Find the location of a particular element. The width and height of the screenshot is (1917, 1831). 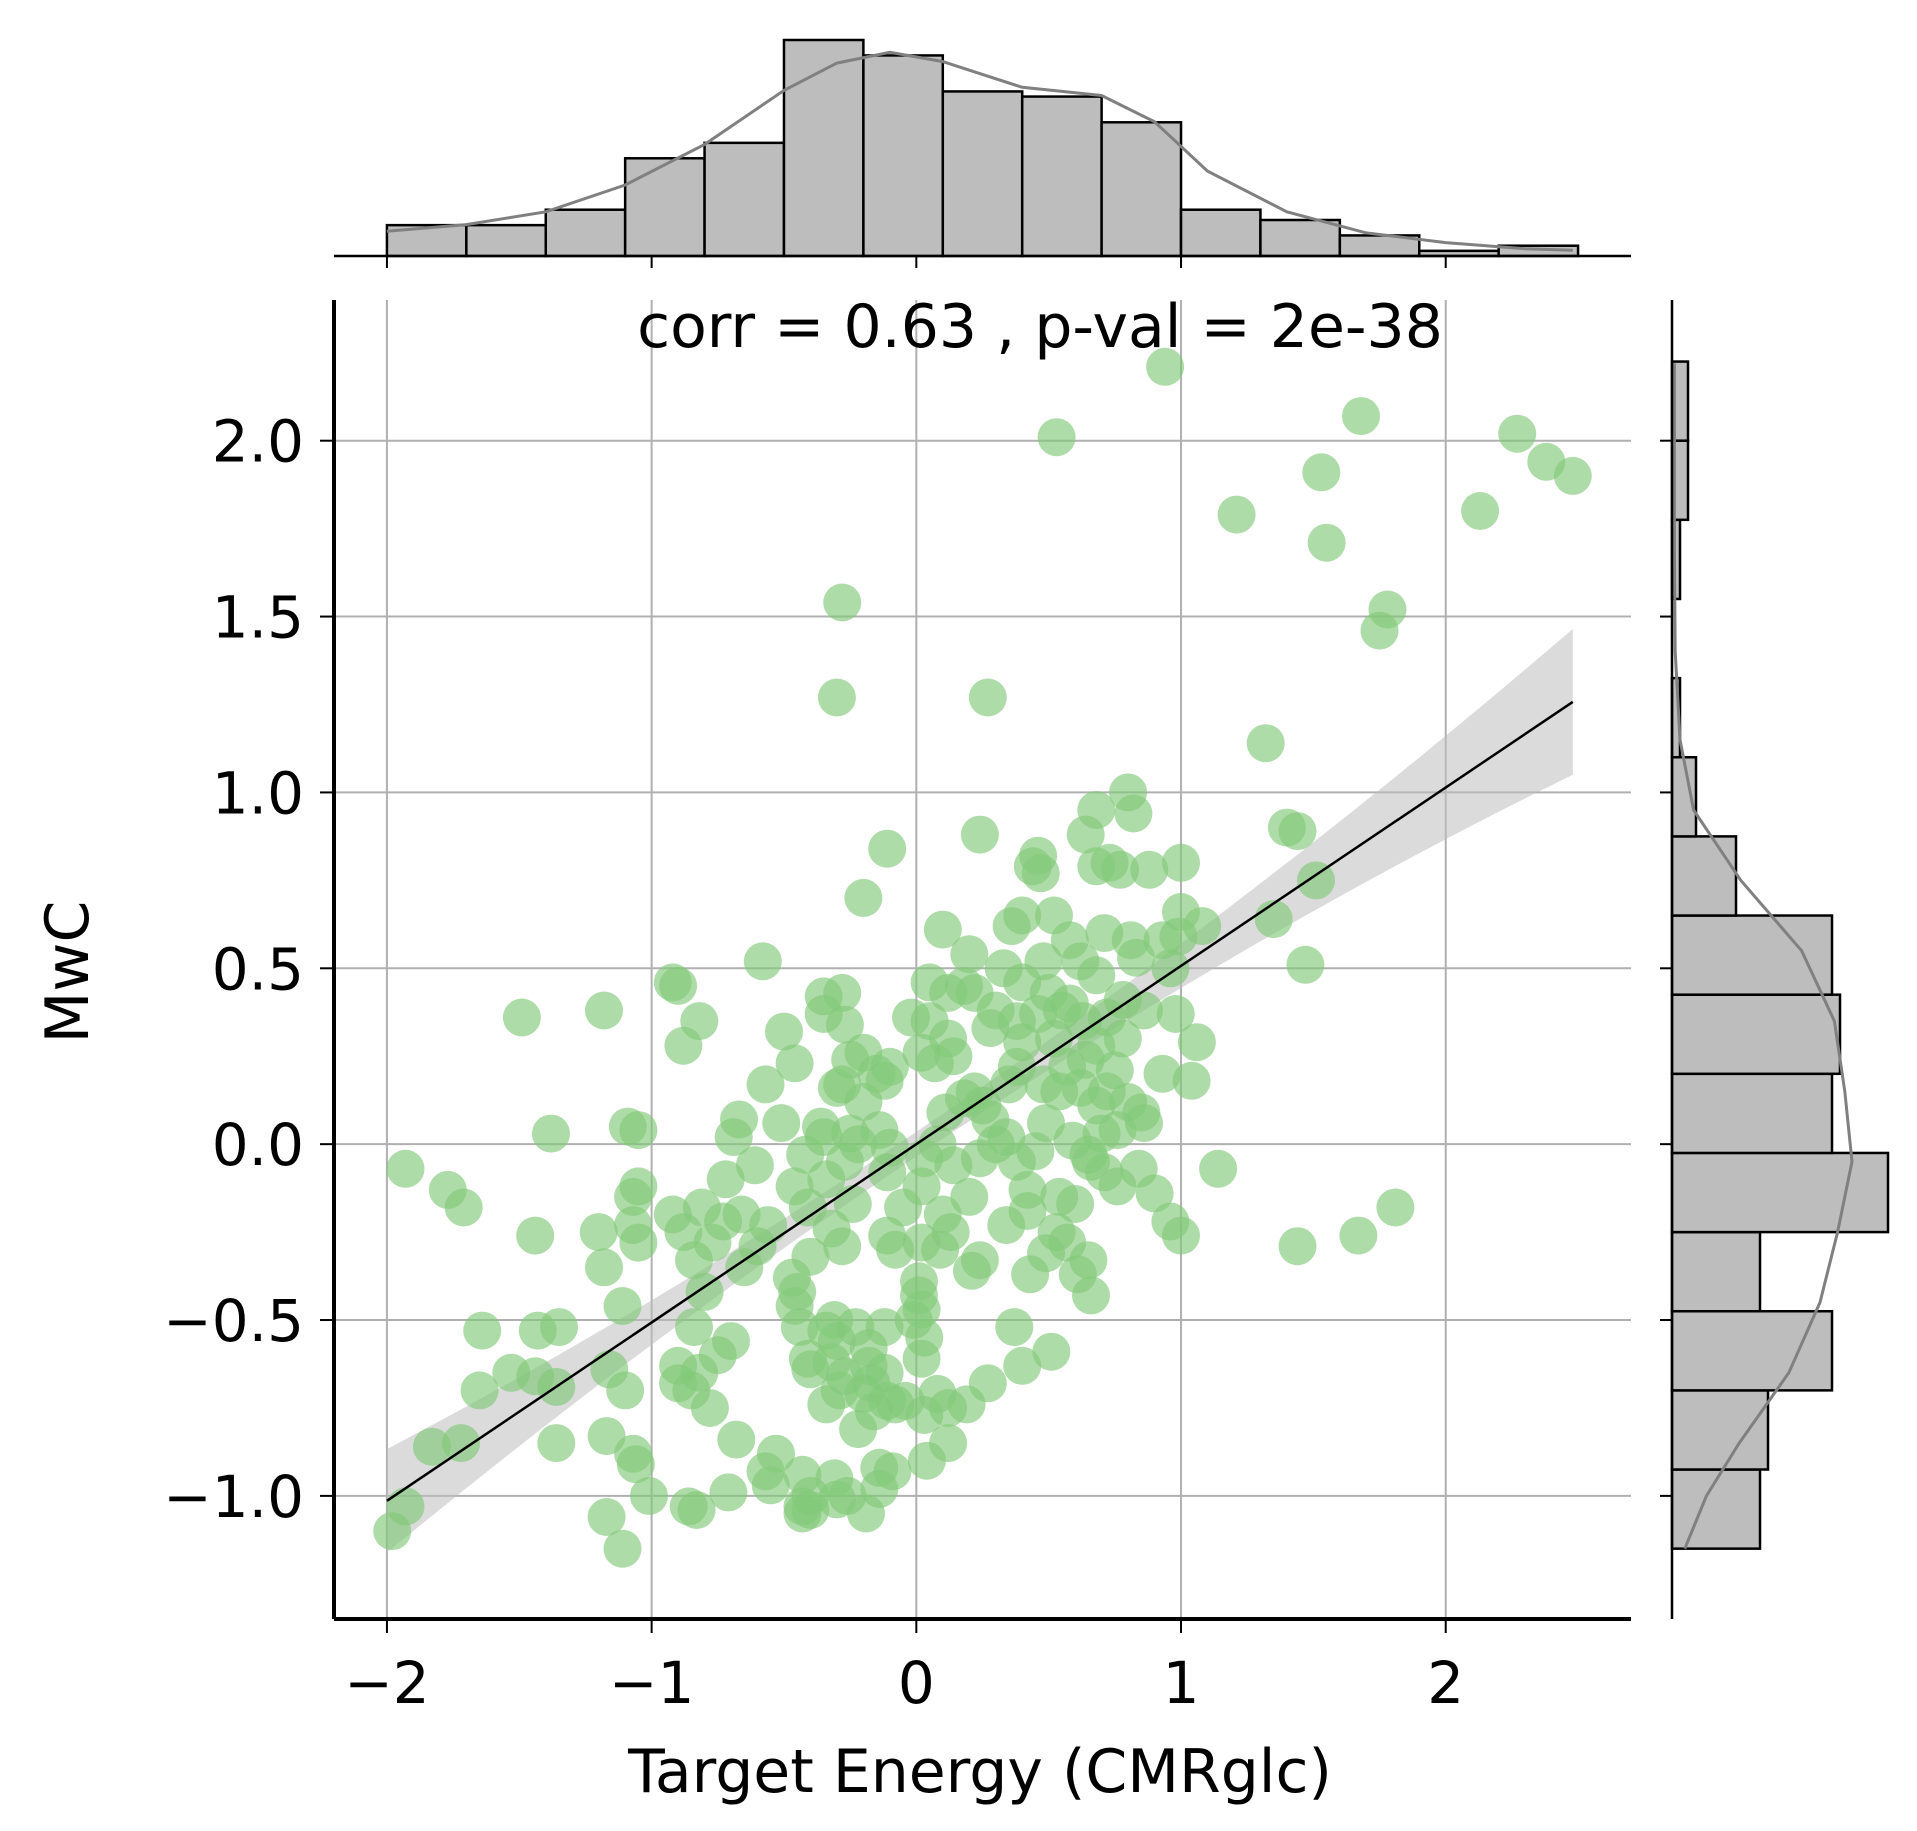

y-tick-label: −0.5 is located at coordinates (233, 1321).